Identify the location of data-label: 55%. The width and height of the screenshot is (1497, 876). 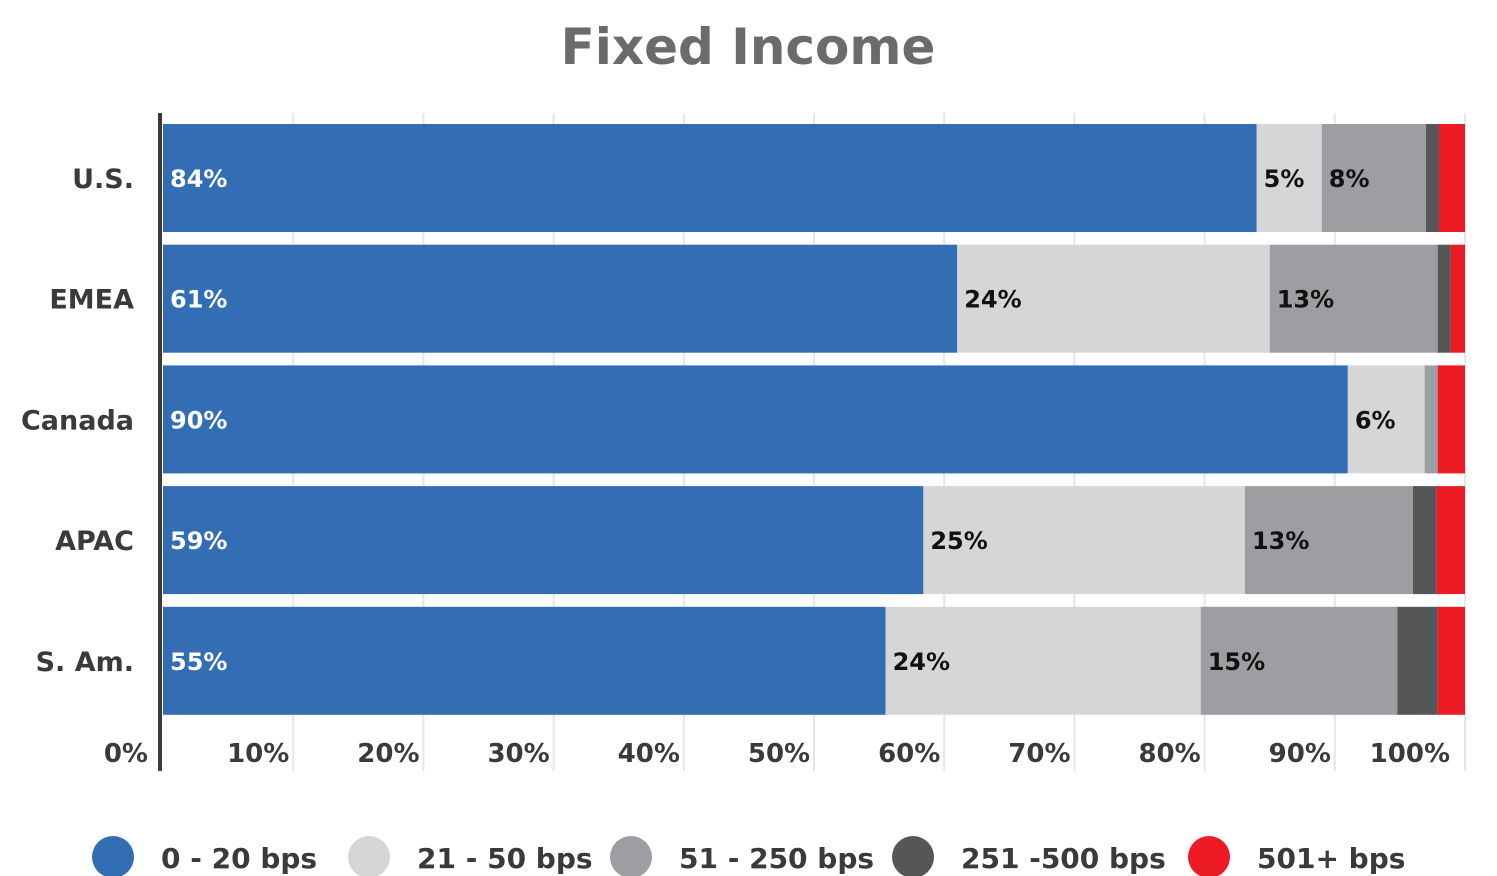
(198, 662).